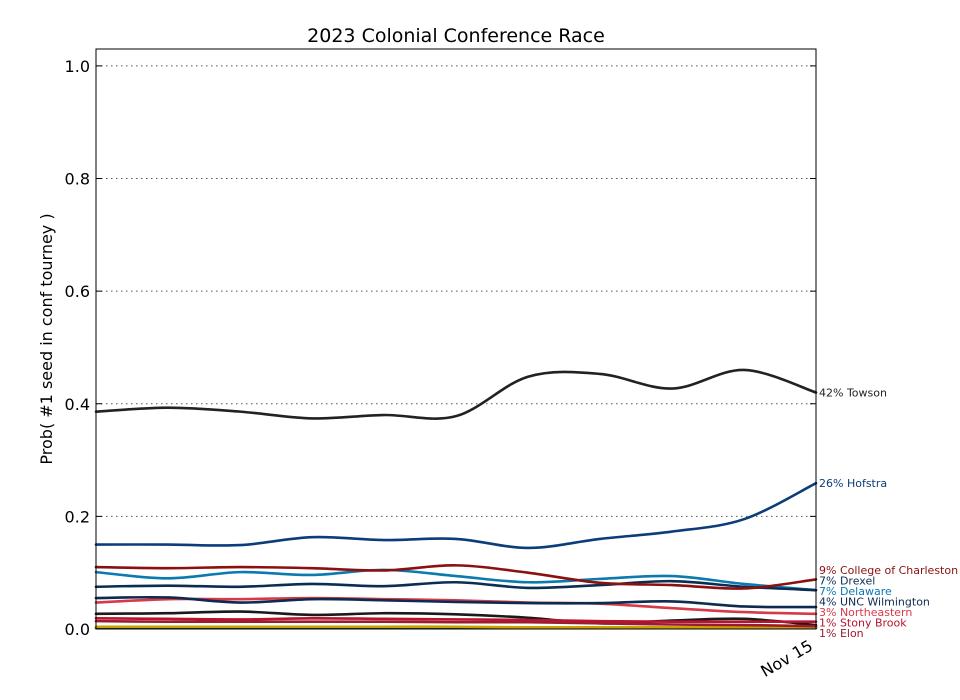  What do you see at coordinates (456, 515) in the screenshot?
I see `series-line-hofstra` at bounding box center [456, 515].